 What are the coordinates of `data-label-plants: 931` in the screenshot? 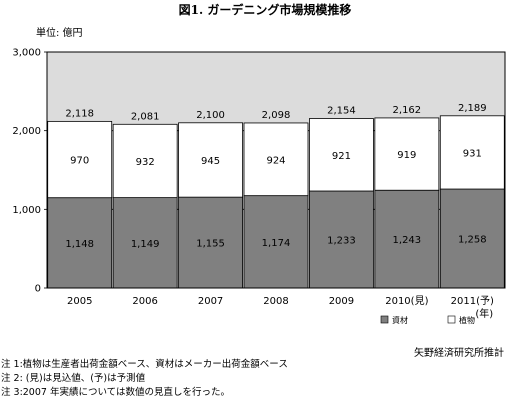 It's located at (472, 153).